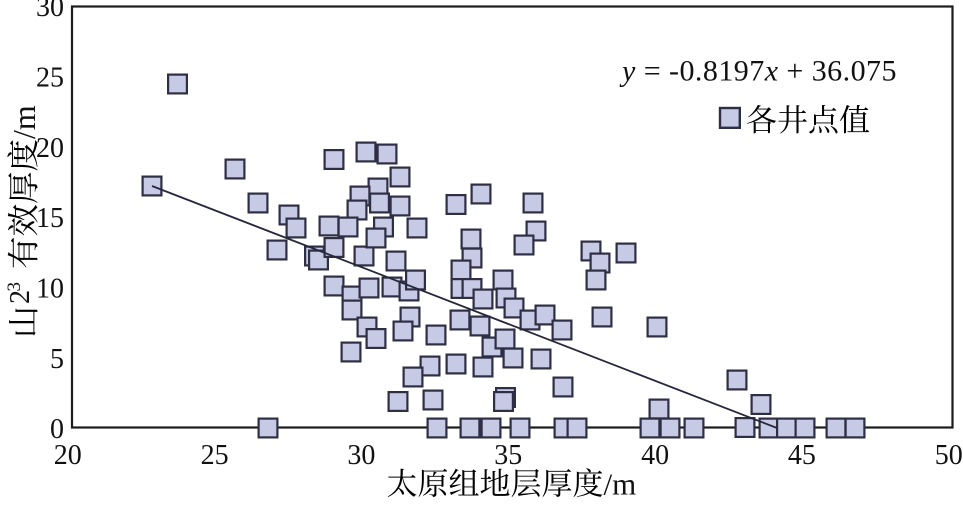 The height and width of the screenshot is (505, 963). What do you see at coordinates (20, 297) in the screenshot?
I see `svg-text: 2` at bounding box center [20, 297].